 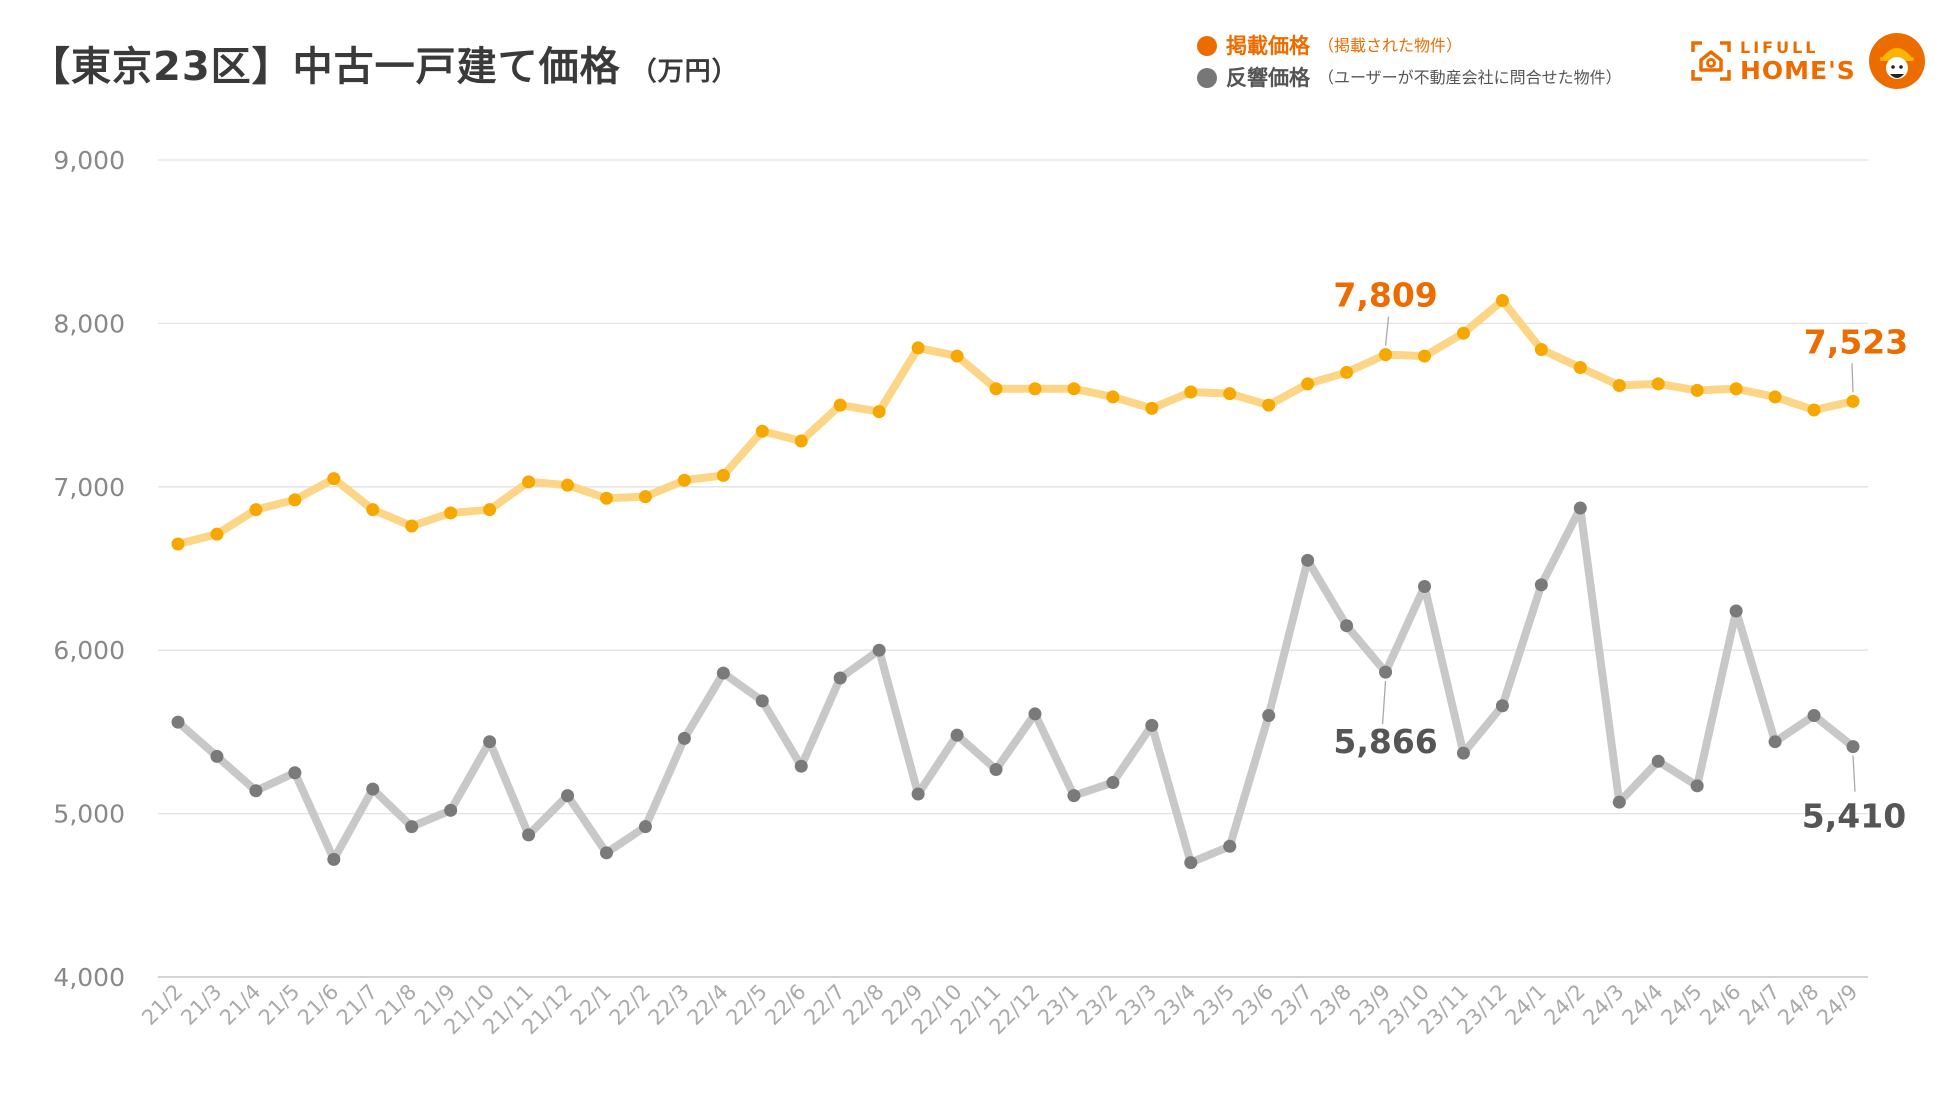 What do you see at coordinates (89, 814) in the screenshot?
I see `y-tick-label: 5,000` at bounding box center [89, 814].